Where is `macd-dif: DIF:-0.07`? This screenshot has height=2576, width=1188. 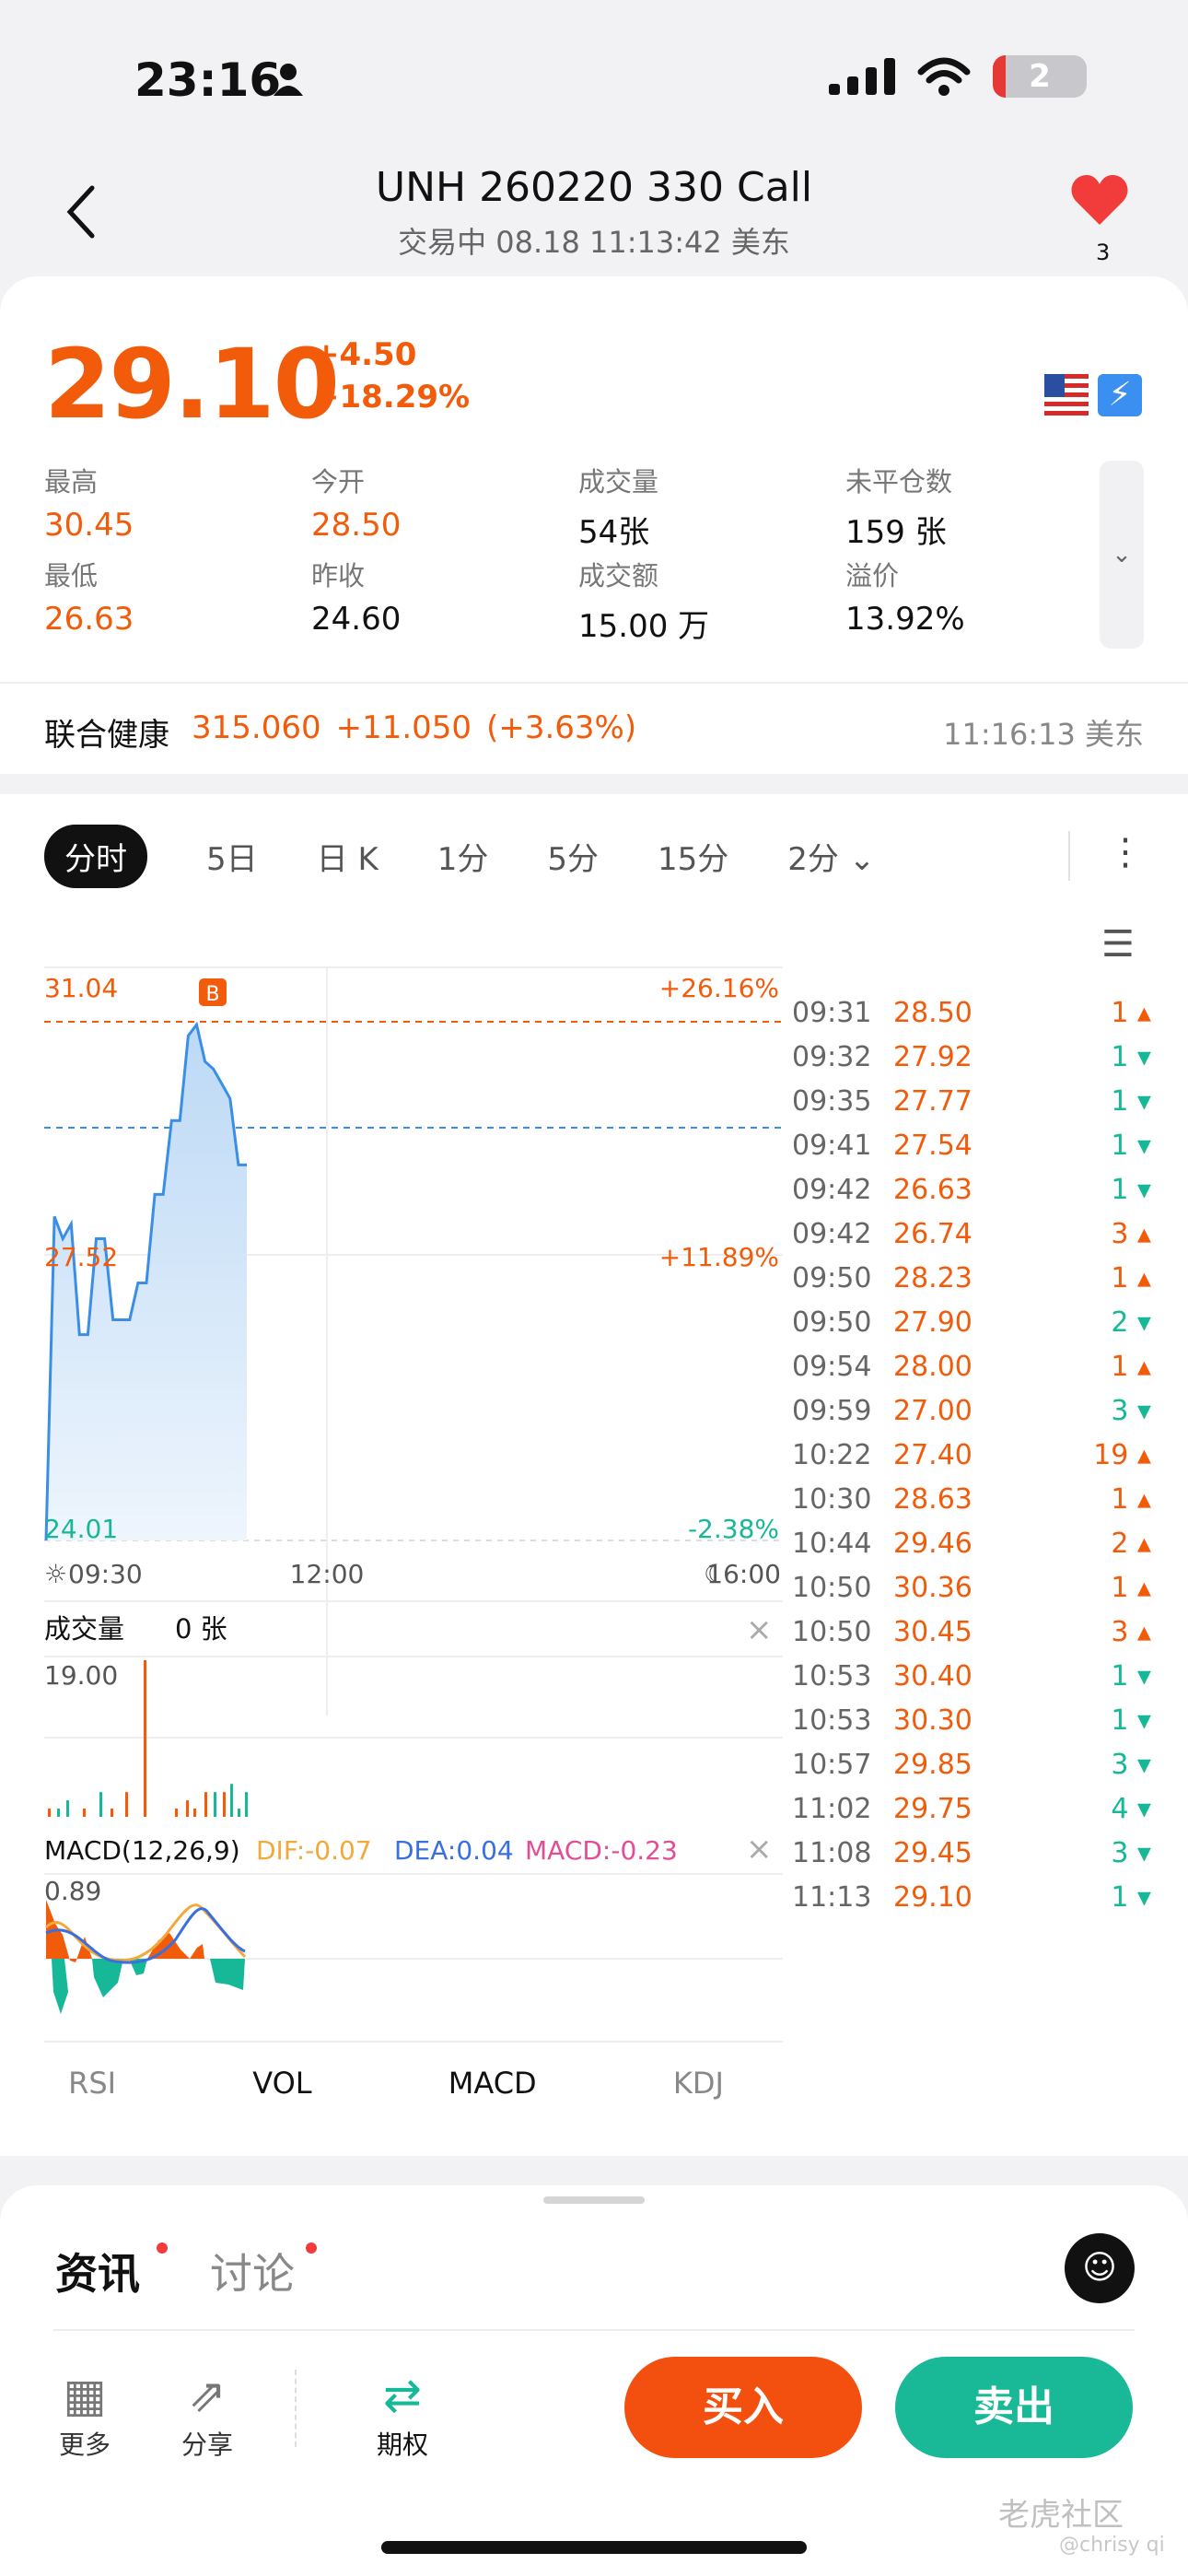
macd-dif: DIF:-0.07 is located at coordinates (314, 1850).